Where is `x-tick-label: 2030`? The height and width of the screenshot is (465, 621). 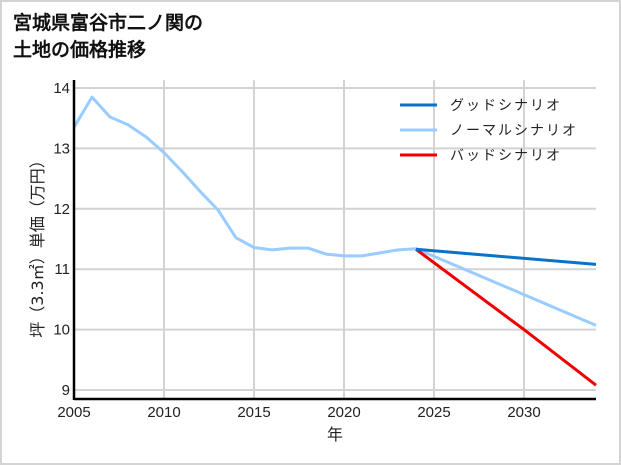 x-tick-label: 2030 is located at coordinates (523, 412).